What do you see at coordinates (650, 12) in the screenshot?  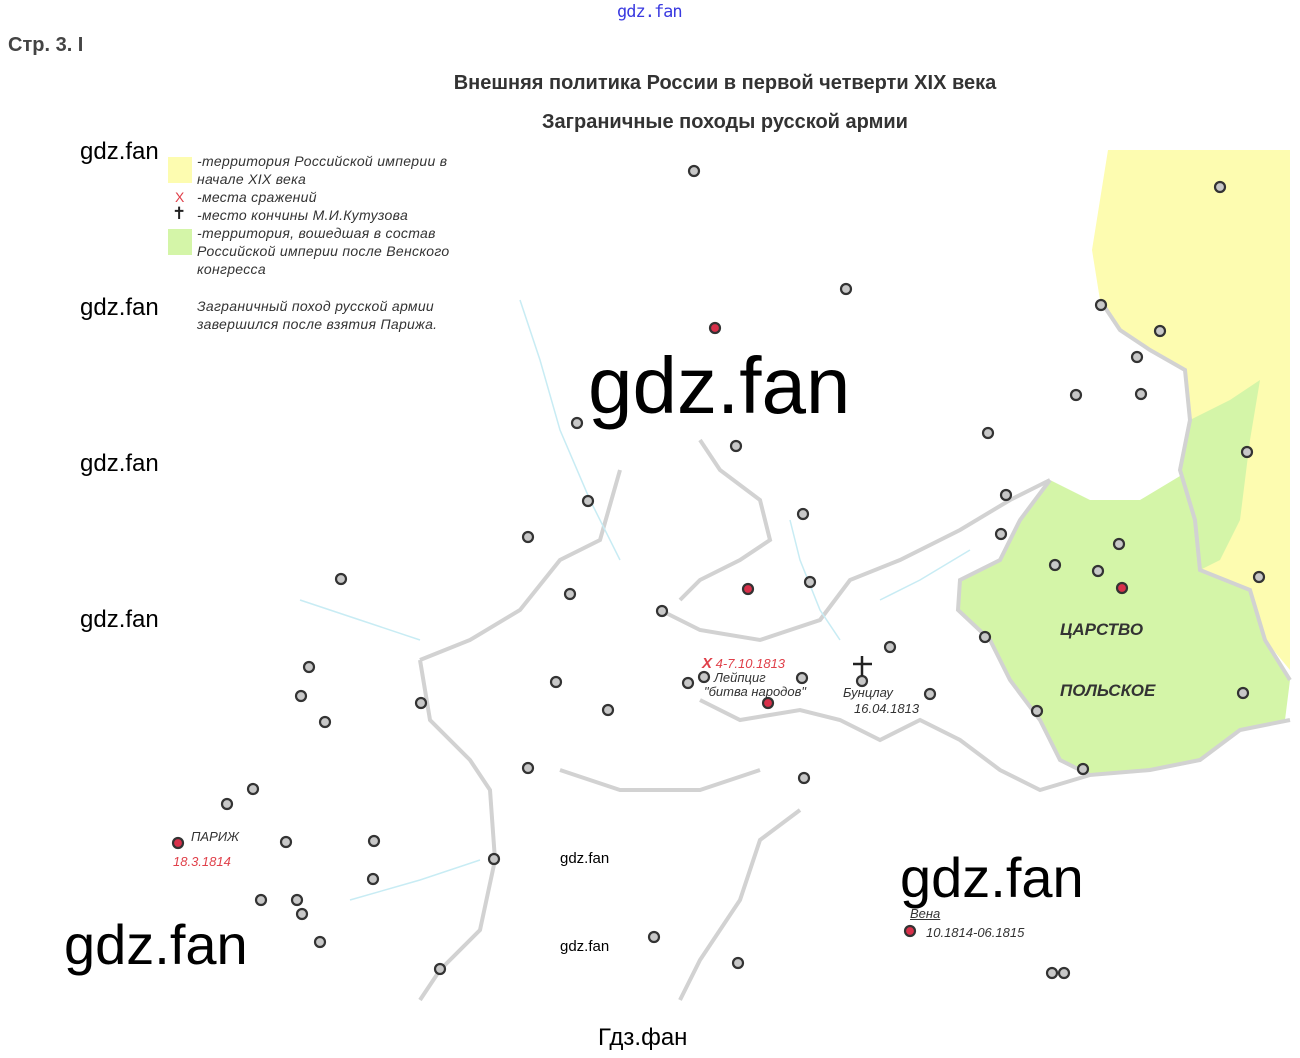 I see `watermark-top: gdz.fan` at bounding box center [650, 12].